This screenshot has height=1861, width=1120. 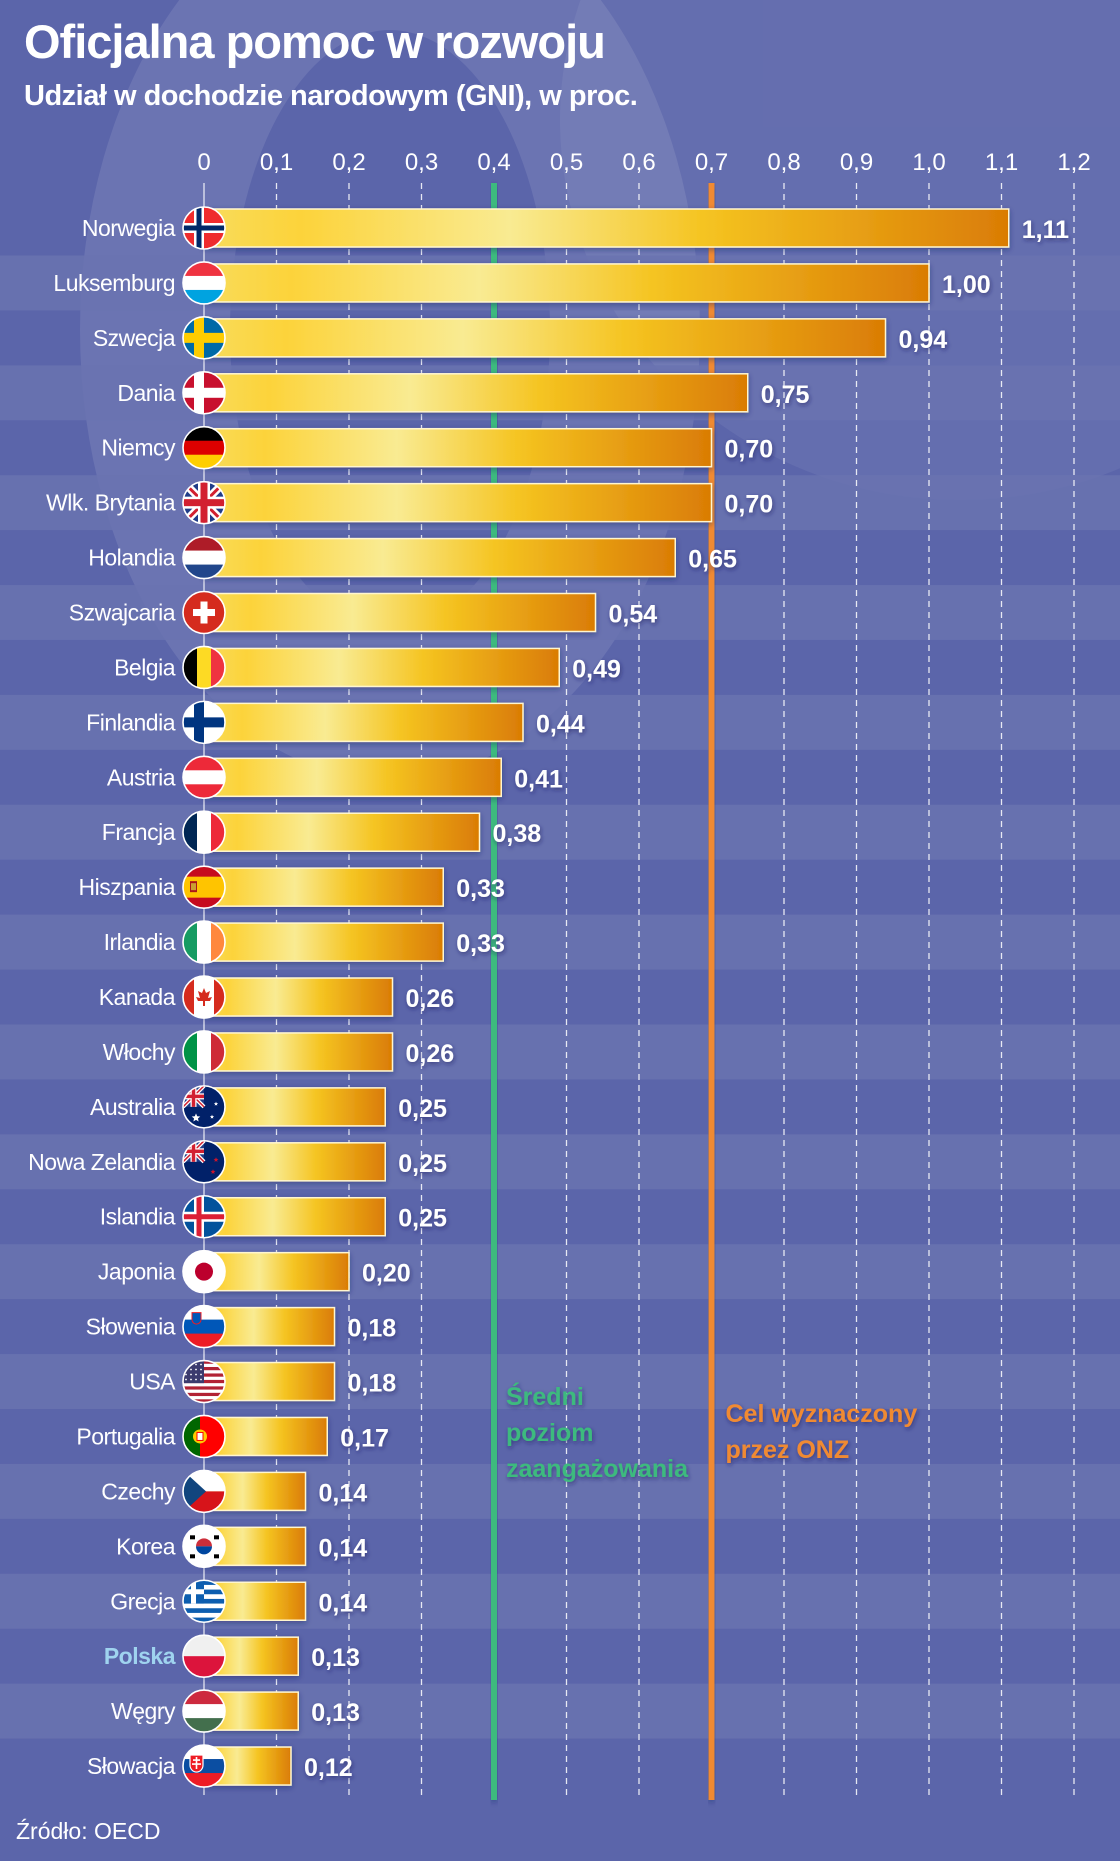 I want to click on x-tick-label: 0,3, so click(x=421, y=162).